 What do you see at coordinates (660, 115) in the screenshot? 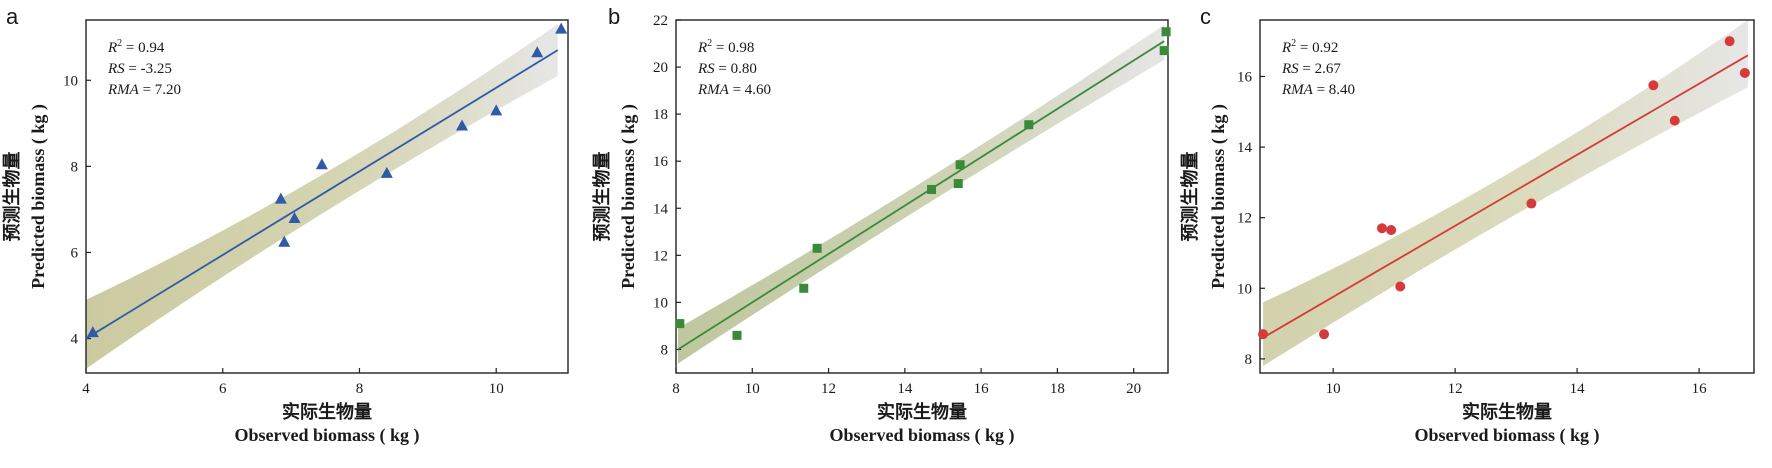
I see `y-tick-label: 18` at bounding box center [660, 115].